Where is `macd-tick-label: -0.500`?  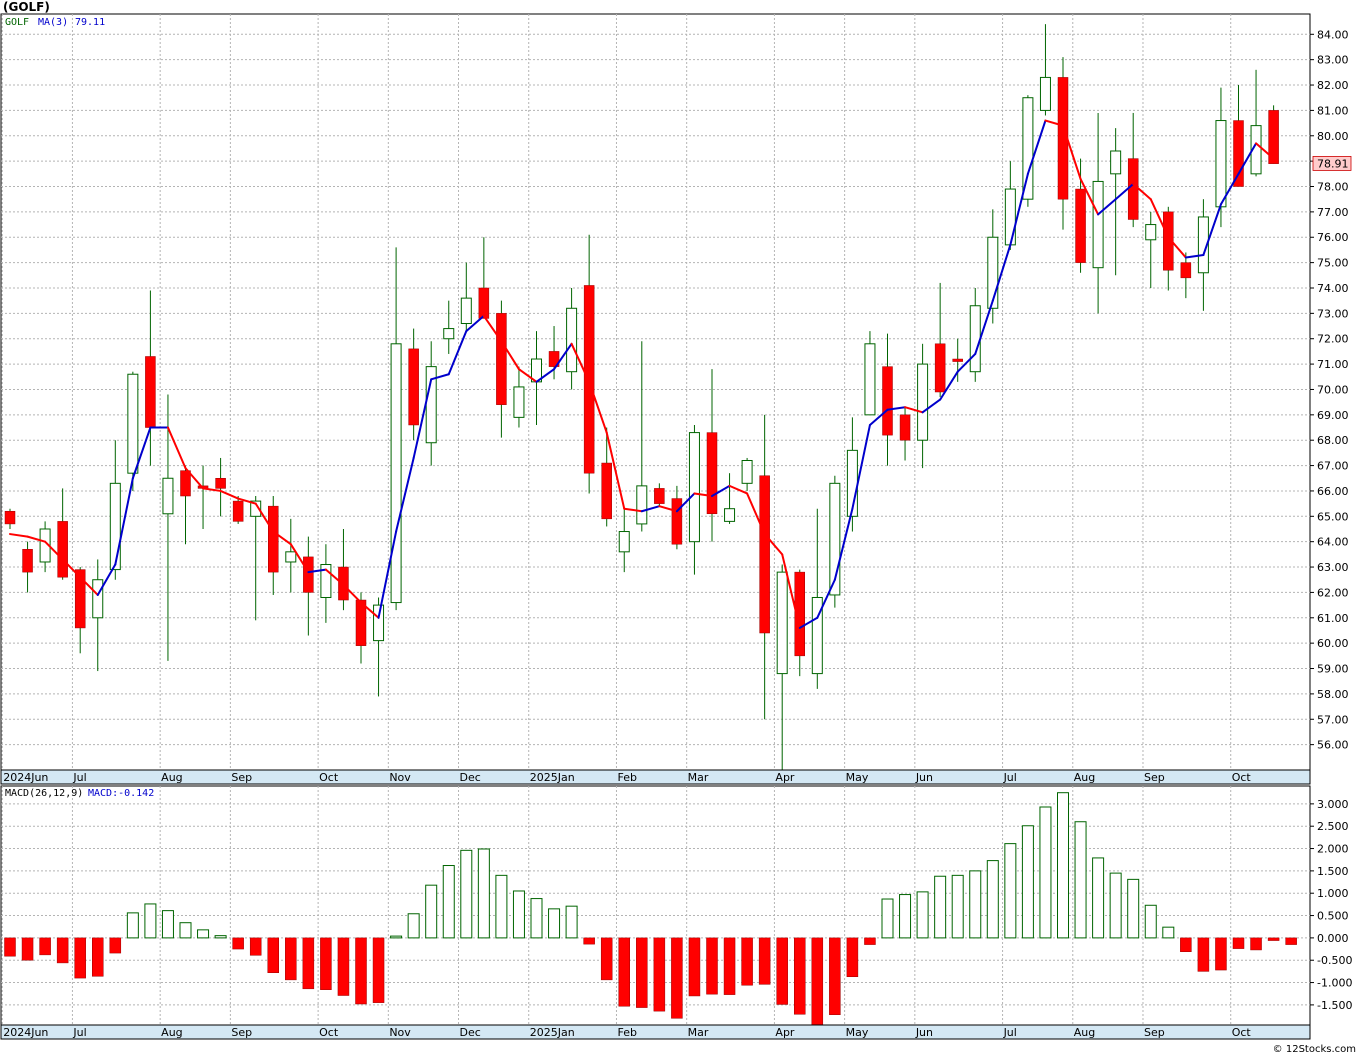
macd-tick-label: -0.500 is located at coordinates (1334, 960).